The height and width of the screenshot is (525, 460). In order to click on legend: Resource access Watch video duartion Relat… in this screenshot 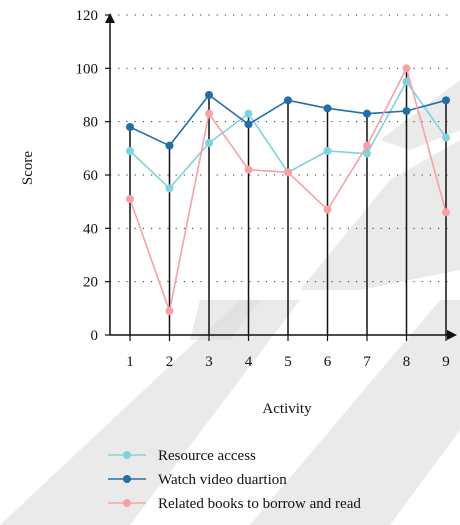, I will do `click(234, 480)`.